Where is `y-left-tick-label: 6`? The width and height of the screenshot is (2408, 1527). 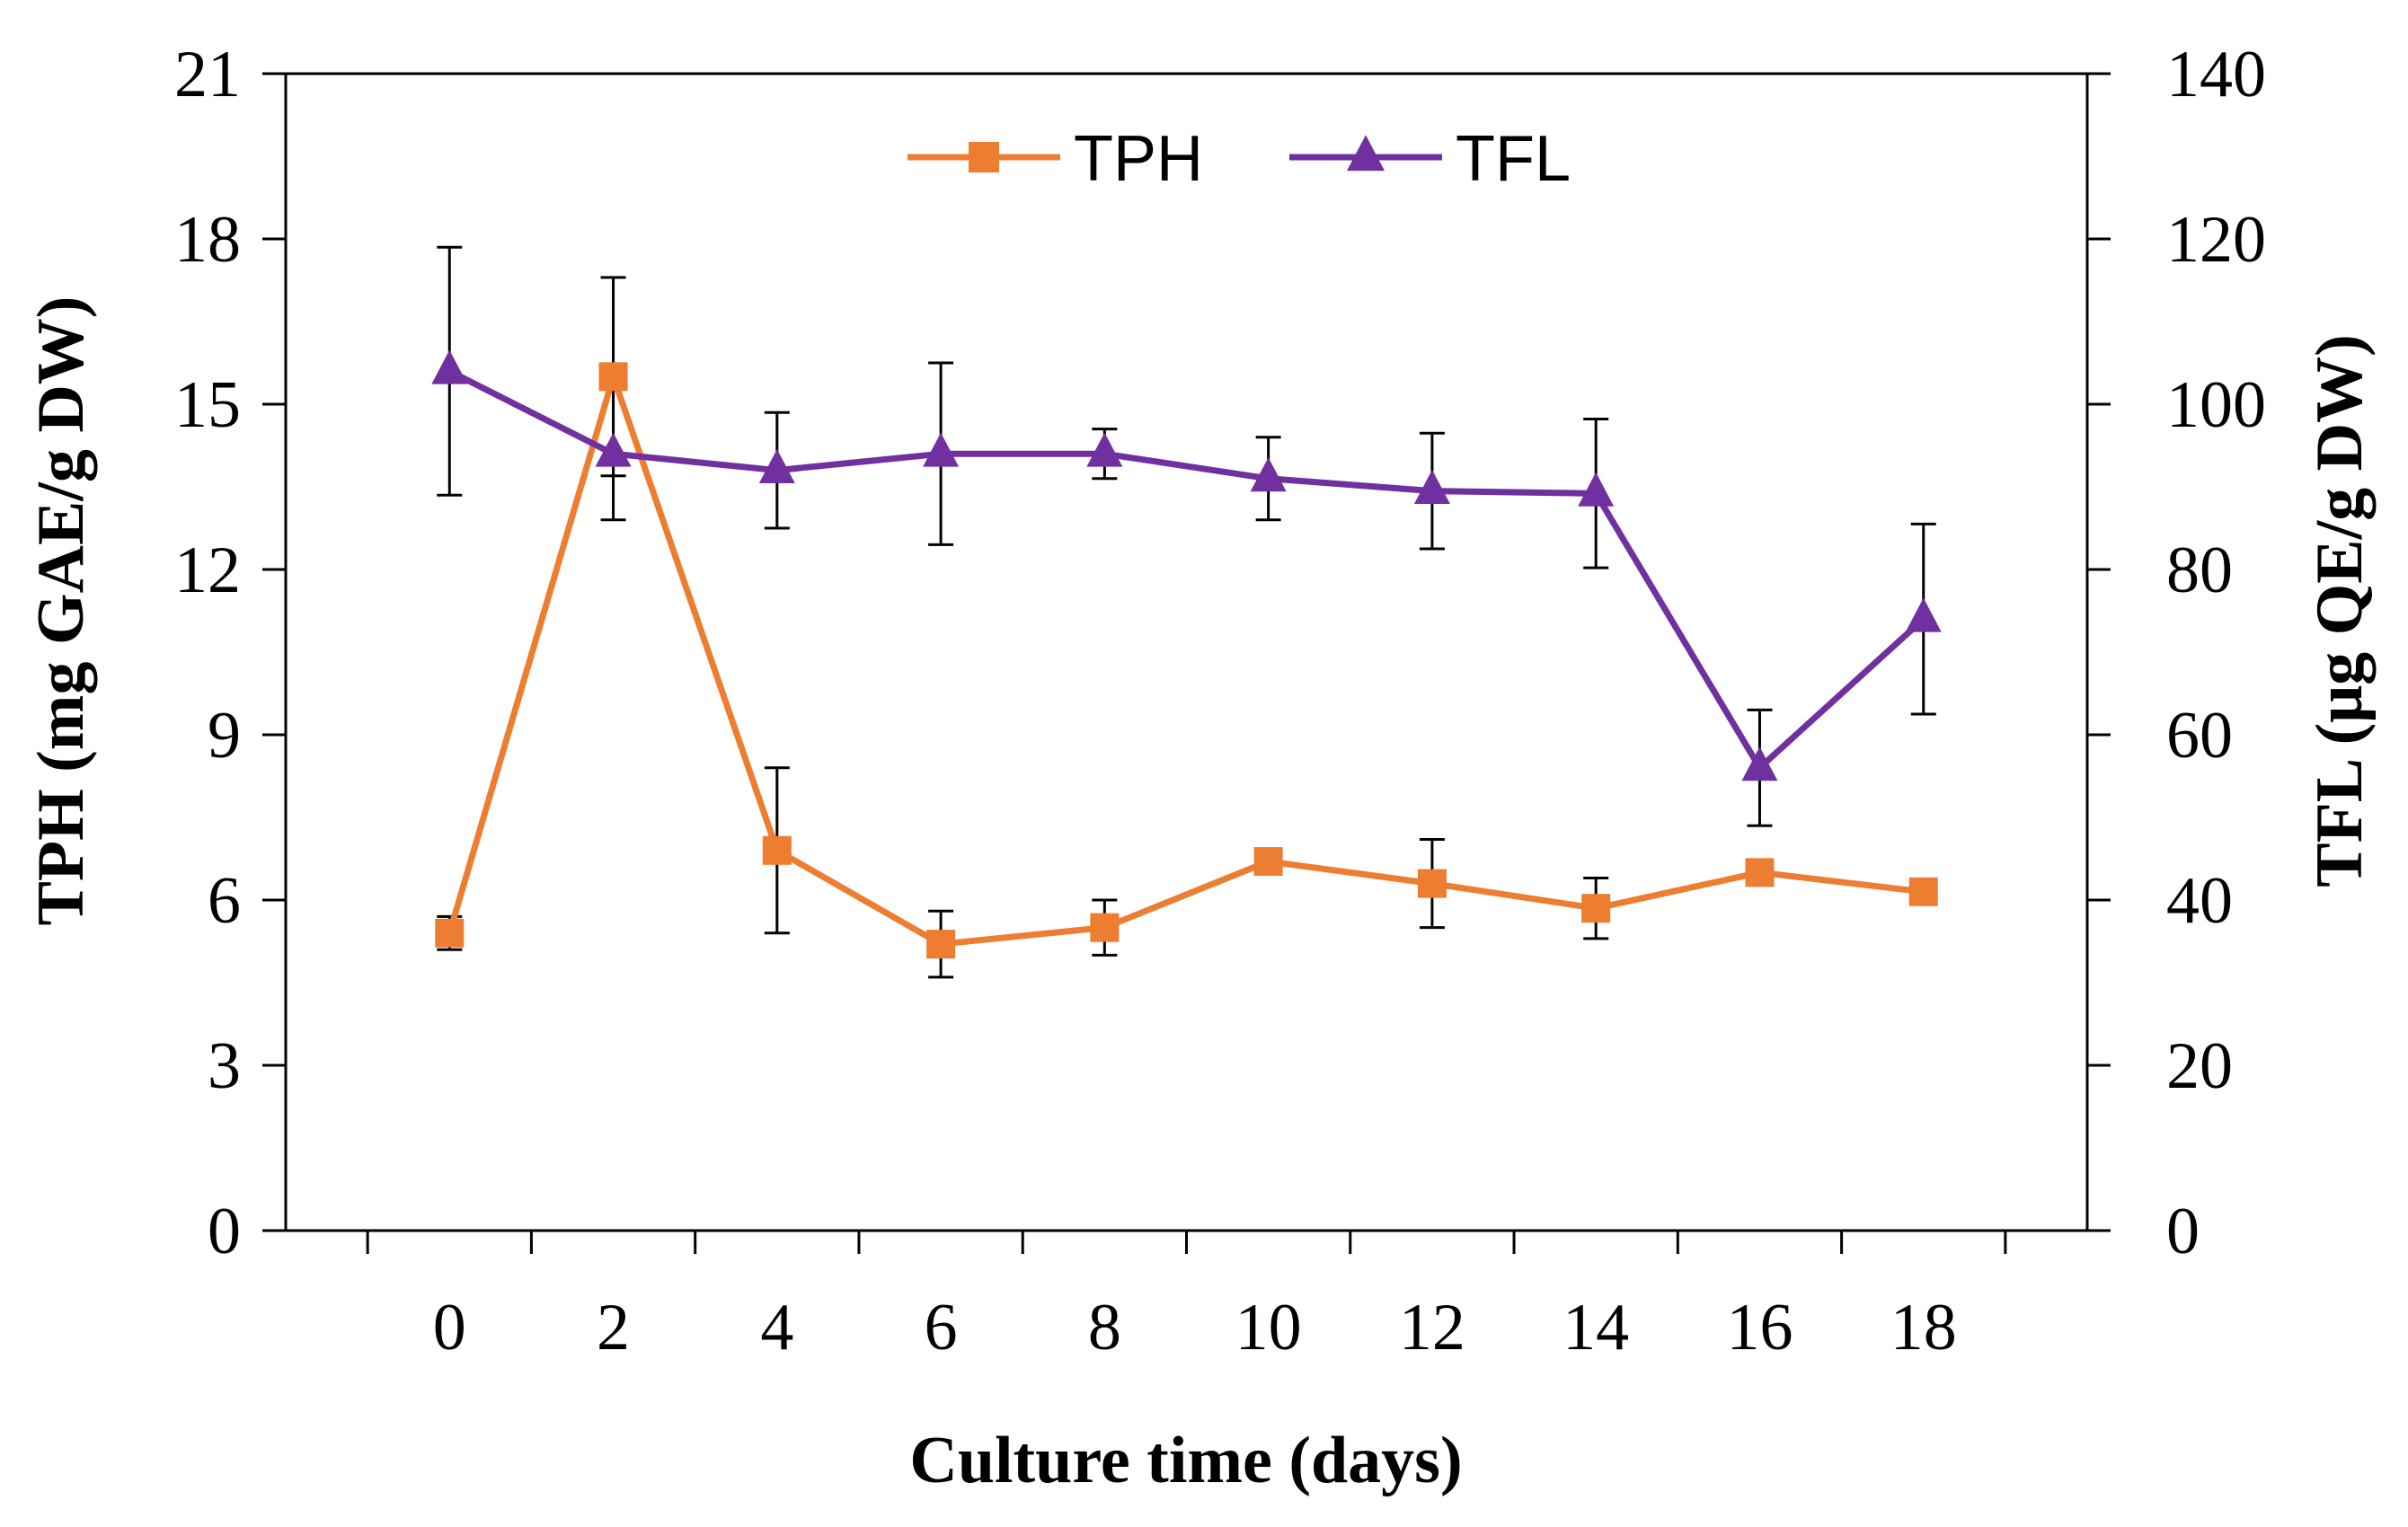 y-left-tick-label: 6 is located at coordinates (224, 901).